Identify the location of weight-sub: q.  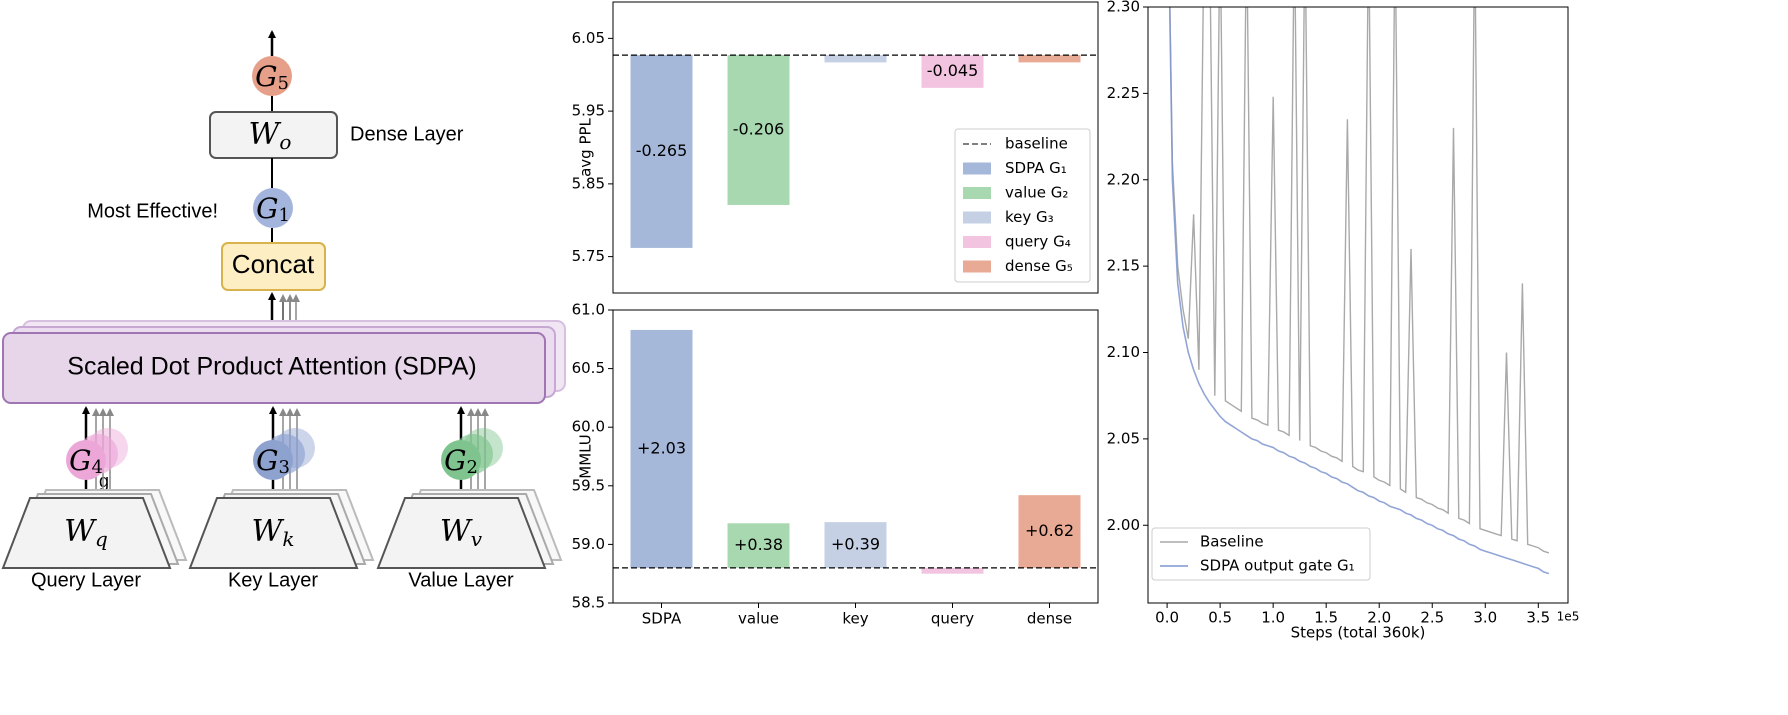
(101, 539).